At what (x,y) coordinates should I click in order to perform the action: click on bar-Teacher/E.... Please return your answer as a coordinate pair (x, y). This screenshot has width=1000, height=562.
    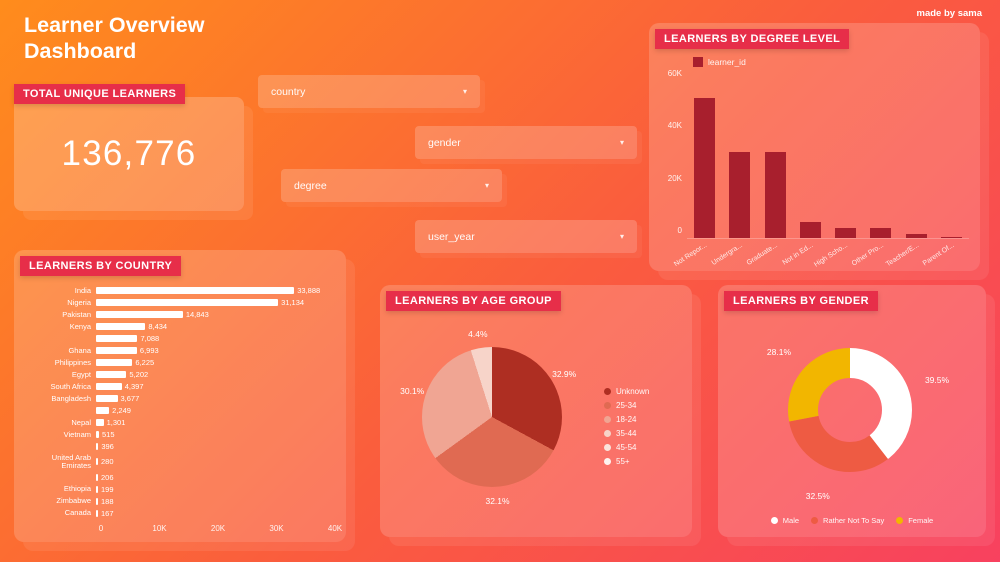
    Looking at the image, I should click on (916, 236).